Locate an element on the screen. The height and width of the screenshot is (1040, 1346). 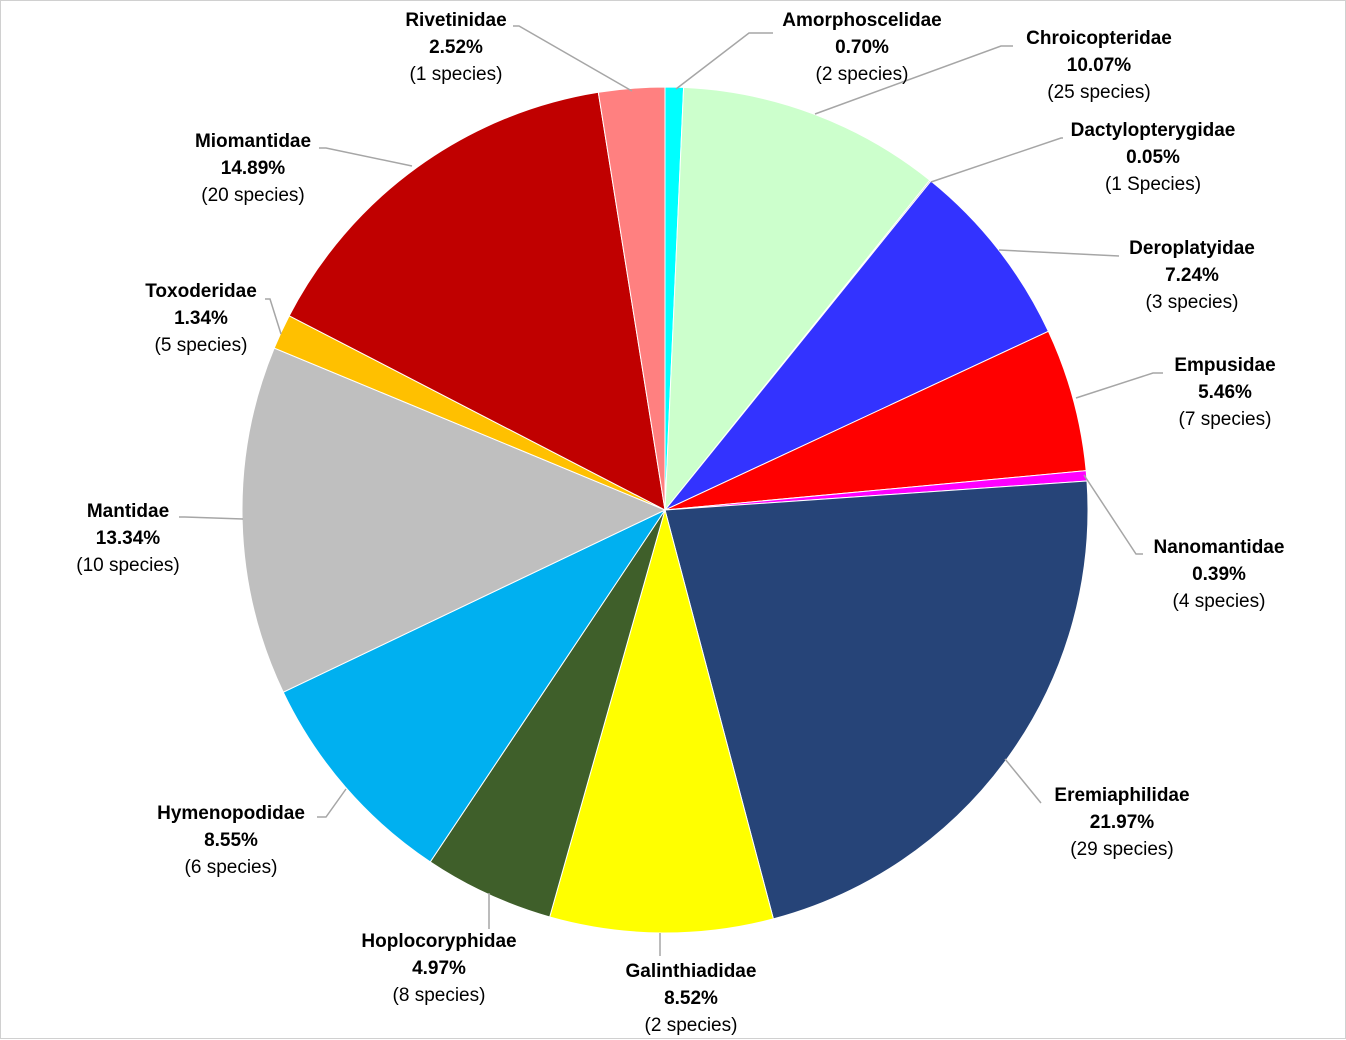
label-species-count: (1 Species) is located at coordinates (1153, 184).